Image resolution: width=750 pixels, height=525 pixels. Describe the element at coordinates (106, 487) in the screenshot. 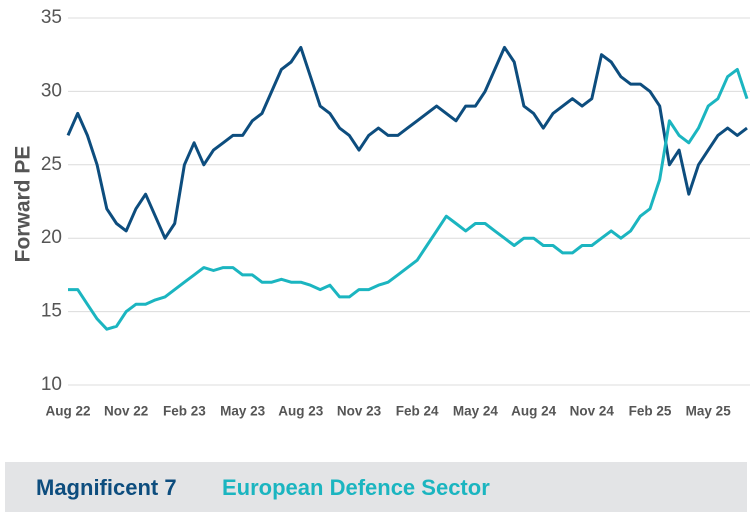

I see `legend-label: Magnificent 7` at that location.